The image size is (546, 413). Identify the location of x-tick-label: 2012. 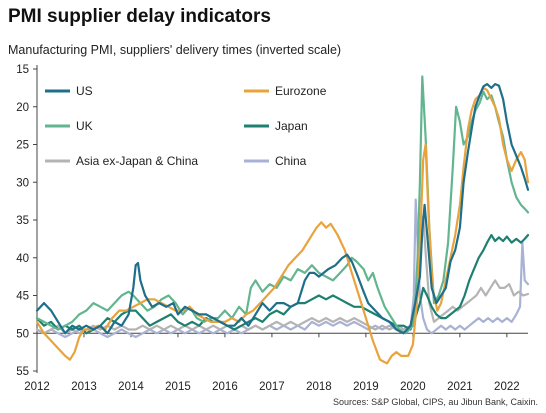
(37, 387).